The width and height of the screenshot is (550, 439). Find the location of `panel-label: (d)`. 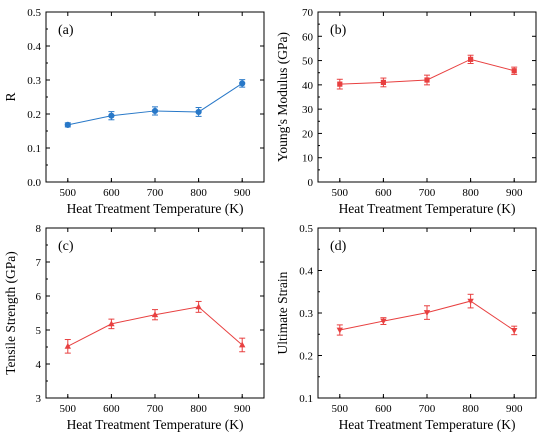

panel-label: (d) is located at coordinates (338, 246).